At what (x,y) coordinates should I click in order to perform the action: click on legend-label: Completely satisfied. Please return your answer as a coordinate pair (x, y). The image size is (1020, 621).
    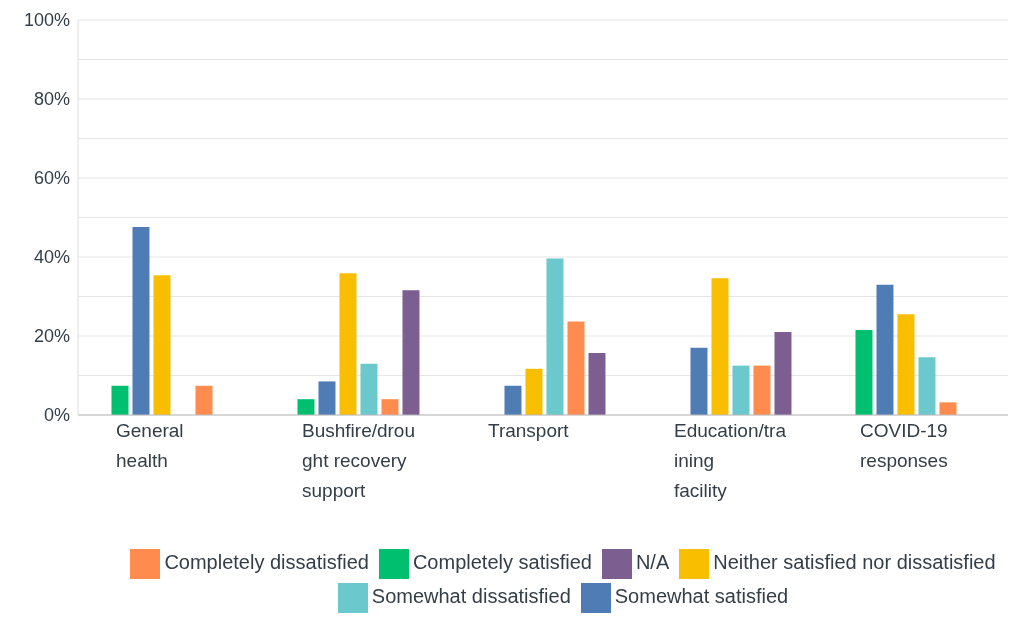
    Looking at the image, I should click on (502, 562).